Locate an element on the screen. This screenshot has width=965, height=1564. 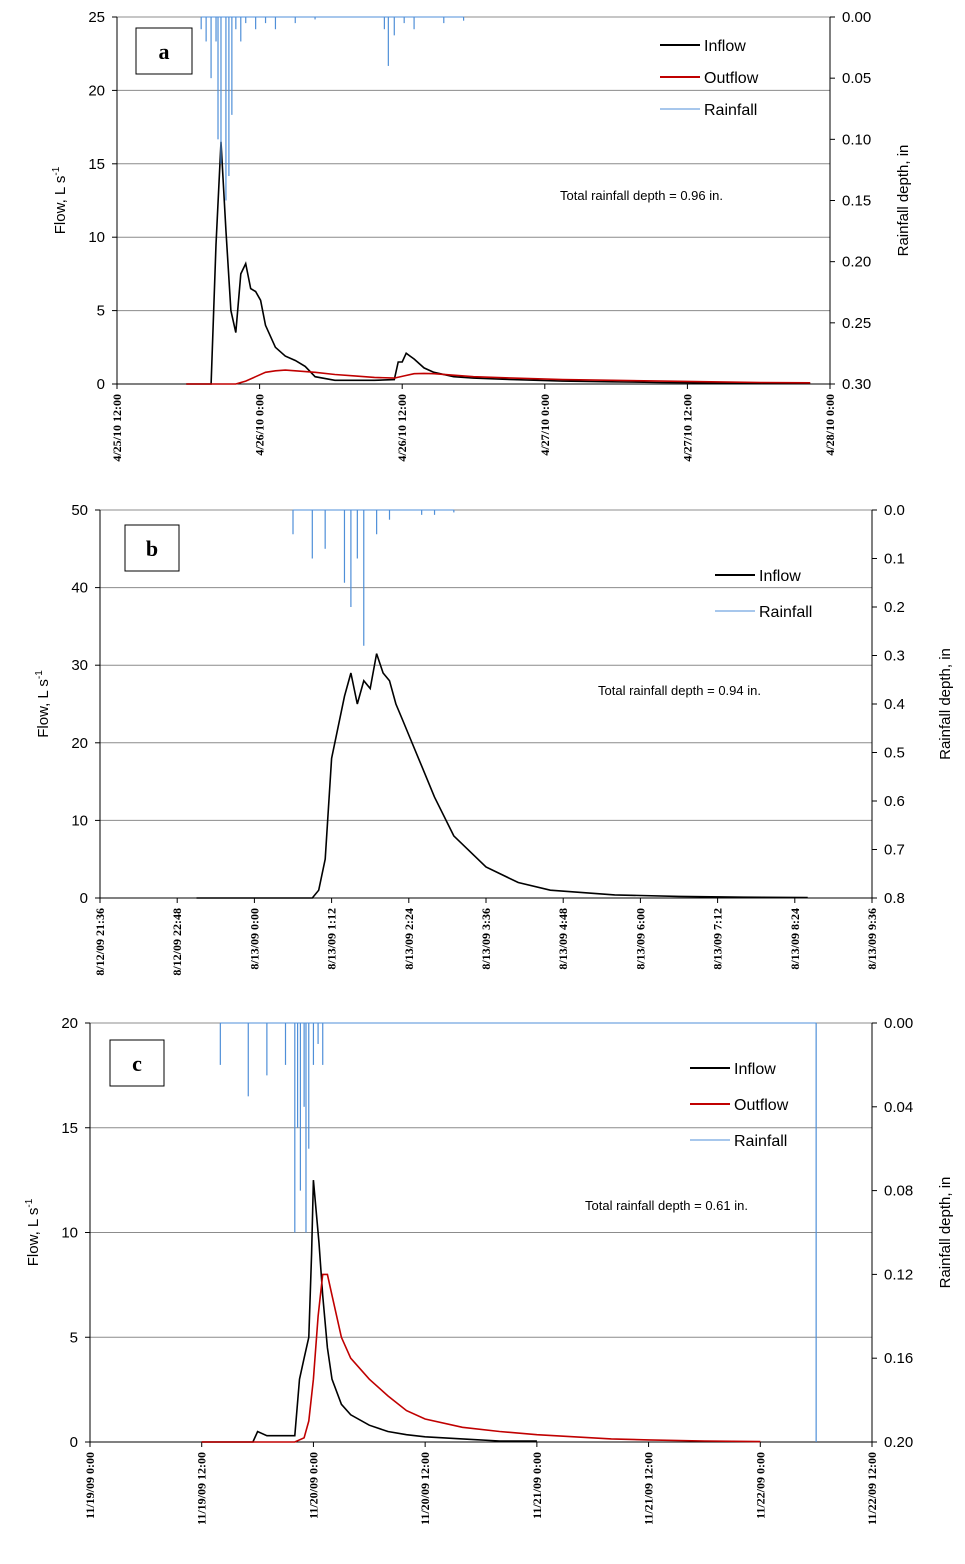
x-tick-label: 4/27/10 12:00 is located at coordinates (687, 428).